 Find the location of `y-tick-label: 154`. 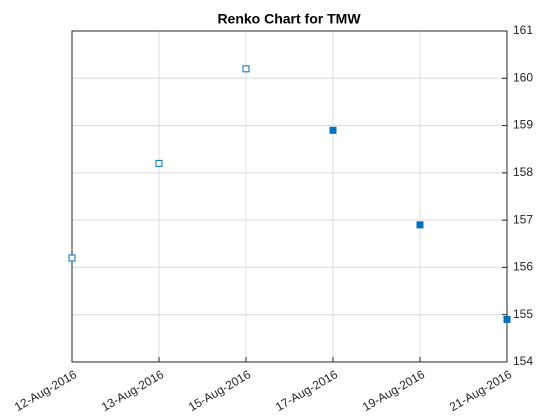

y-tick-label: 154 is located at coordinates (523, 361).